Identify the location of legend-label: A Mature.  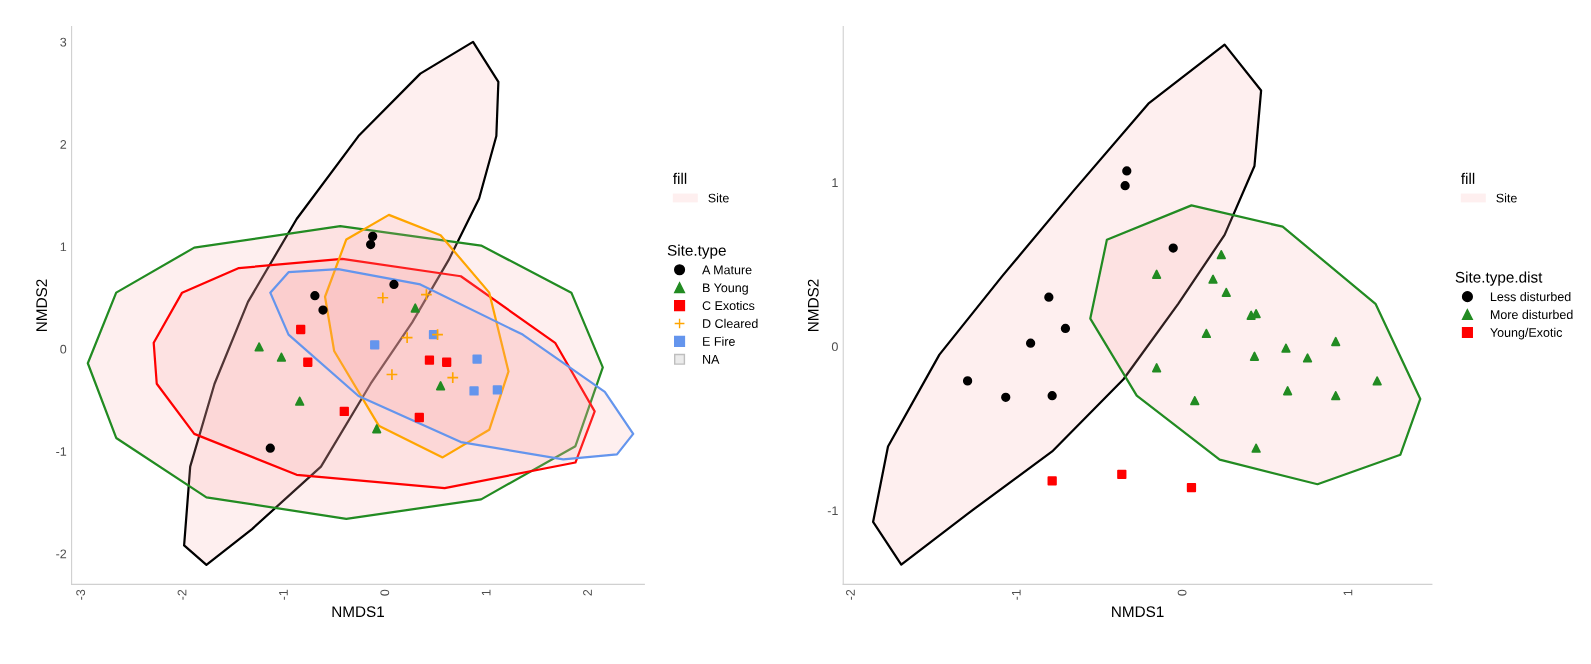
(727, 270).